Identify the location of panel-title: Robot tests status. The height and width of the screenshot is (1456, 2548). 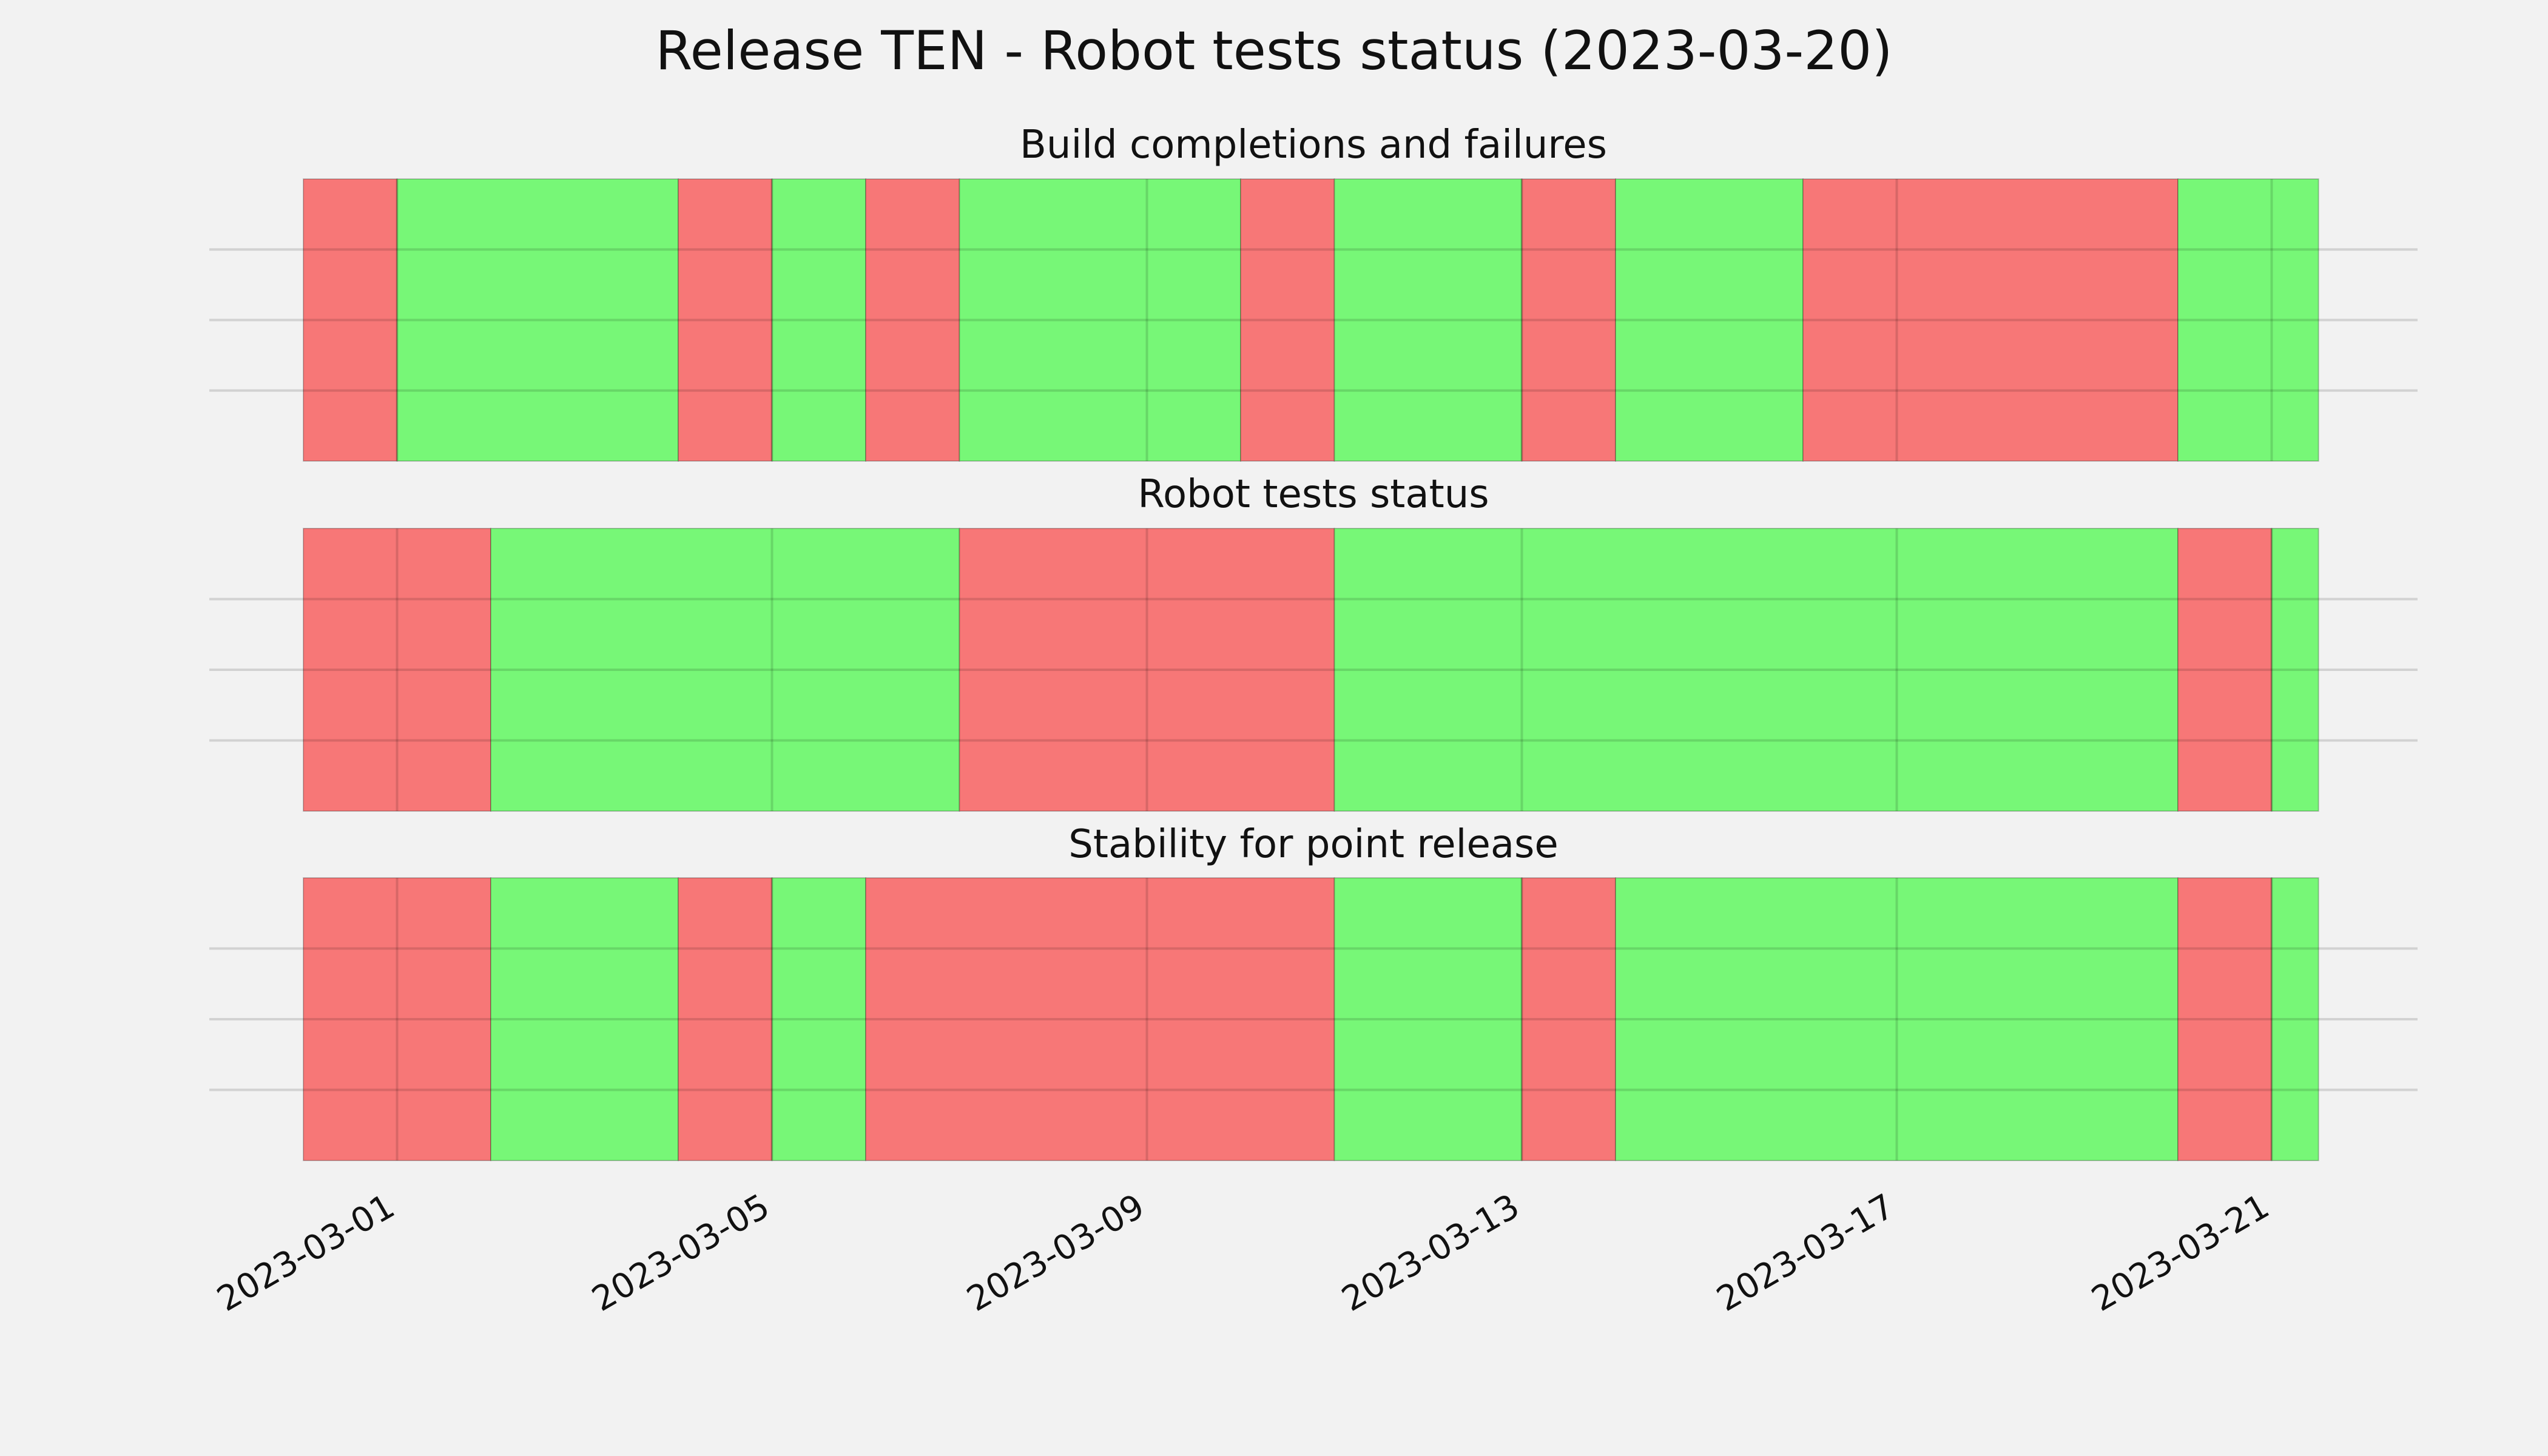
(1313, 494).